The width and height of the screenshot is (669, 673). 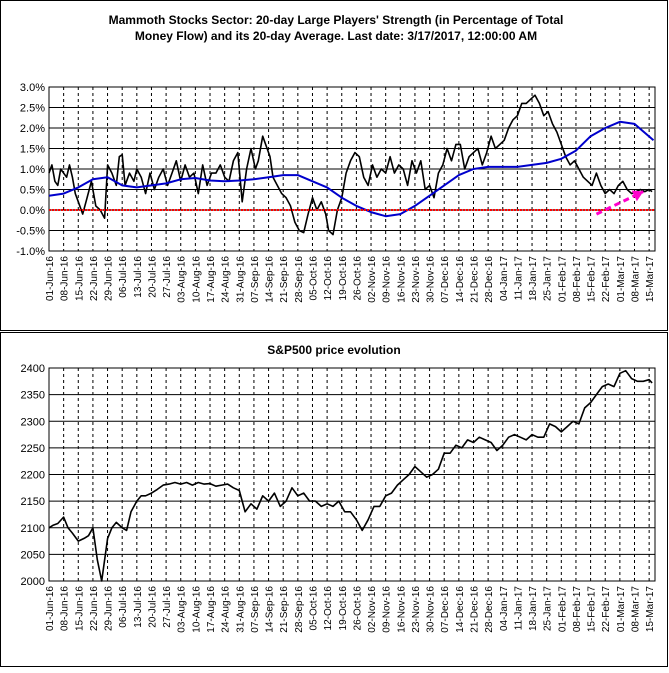 What do you see at coordinates (30, 232) in the screenshot?
I see `y-tick-label: -0.5%` at bounding box center [30, 232].